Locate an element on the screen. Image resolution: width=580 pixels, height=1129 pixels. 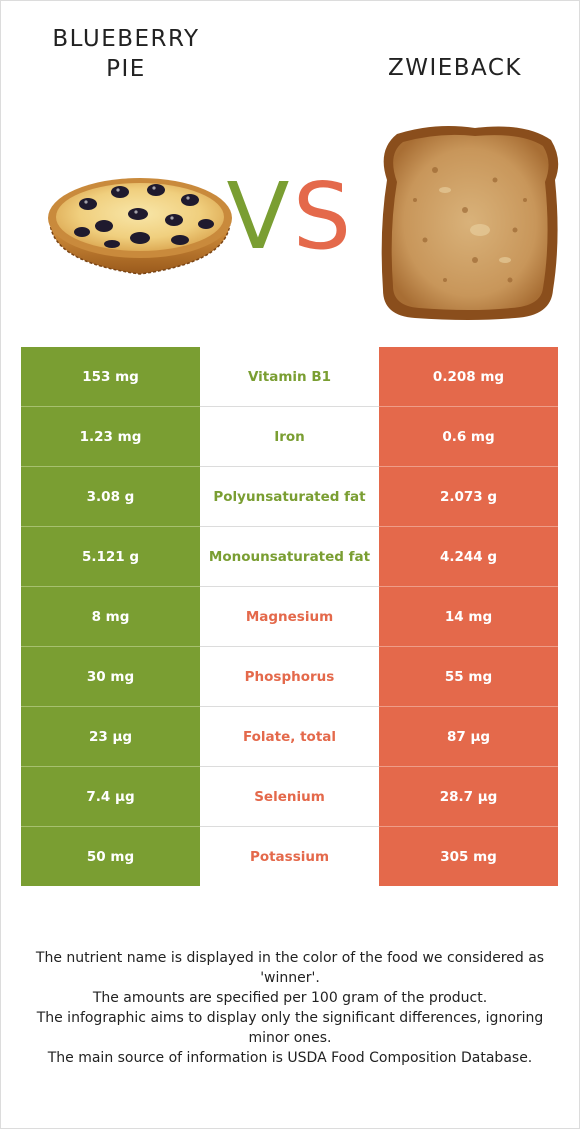
nutrient-name: Magnesium is located at coordinates (289, 616).